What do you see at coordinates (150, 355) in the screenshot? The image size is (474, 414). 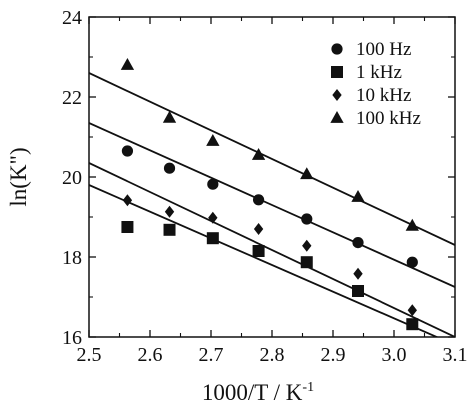 I see `x-tick-label-1: 2.6` at bounding box center [150, 355].